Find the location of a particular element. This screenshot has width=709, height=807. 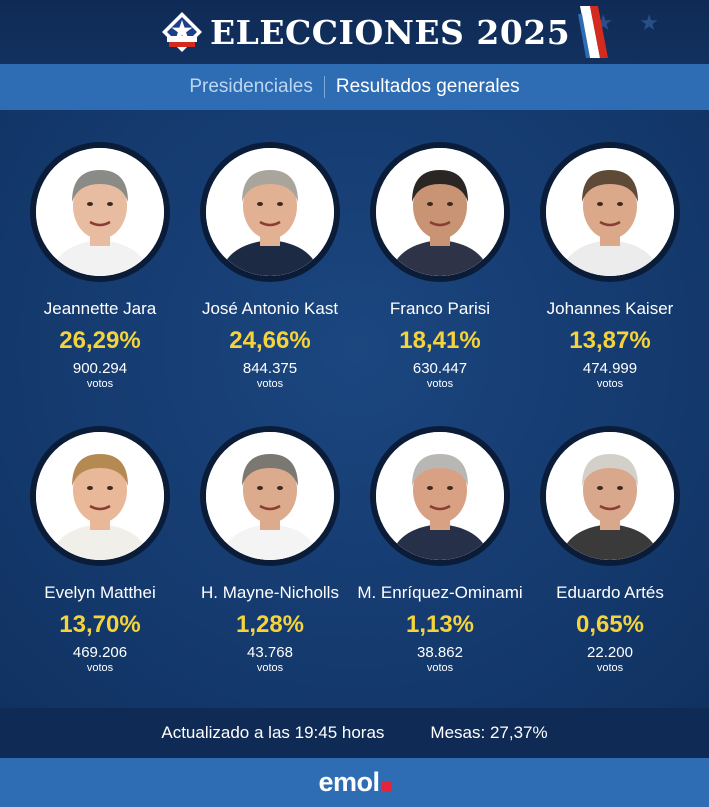

candidate-card: Franco Parisi 18,41% 630.447 votos is located at coordinates (440, 266).